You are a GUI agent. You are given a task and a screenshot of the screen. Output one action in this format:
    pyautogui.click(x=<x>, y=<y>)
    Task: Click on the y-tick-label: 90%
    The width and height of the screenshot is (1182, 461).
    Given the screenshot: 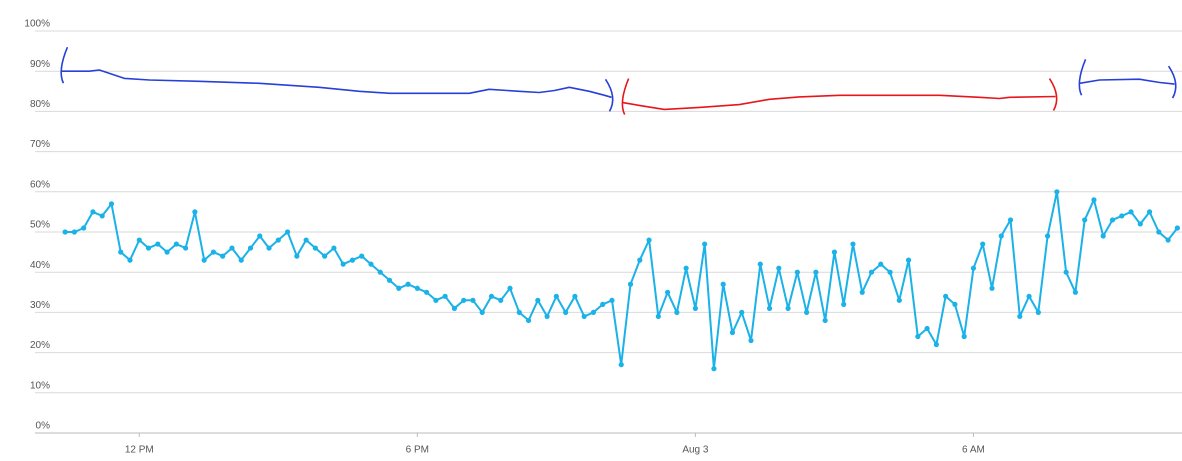 What is the action you would take?
    pyautogui.click(x=40, y=64)
    